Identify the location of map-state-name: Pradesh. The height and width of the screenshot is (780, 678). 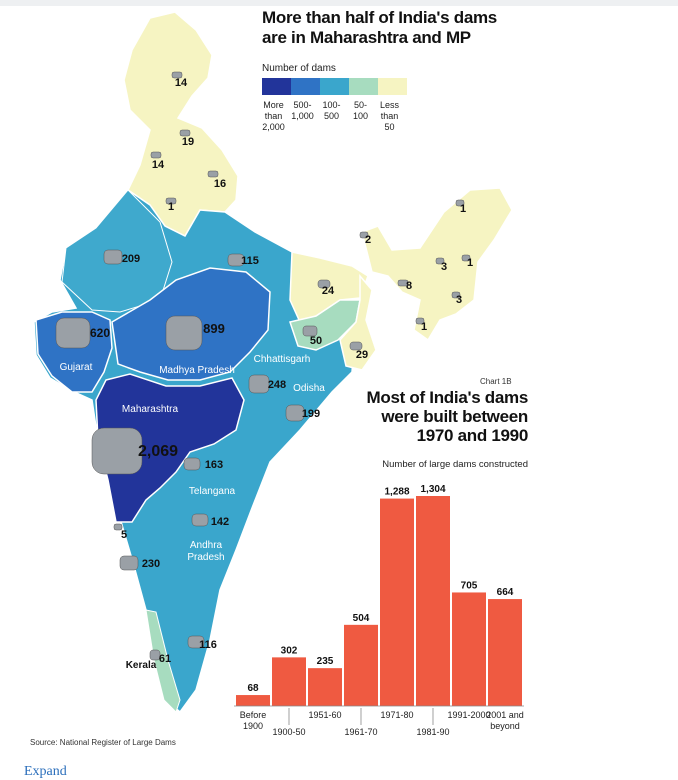
(205, 557).